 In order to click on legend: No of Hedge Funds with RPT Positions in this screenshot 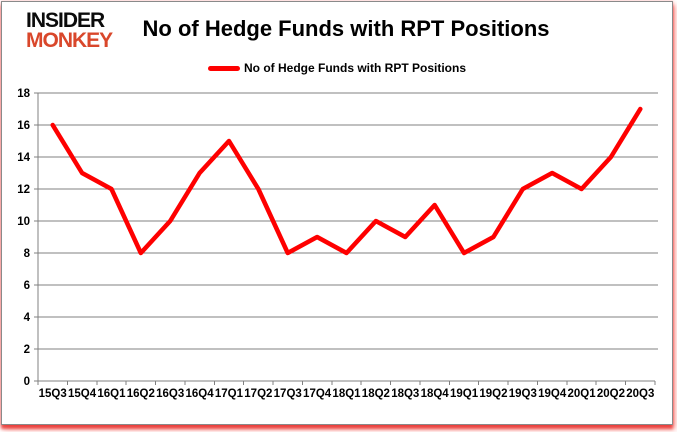, I will do `click(337, 68)`.